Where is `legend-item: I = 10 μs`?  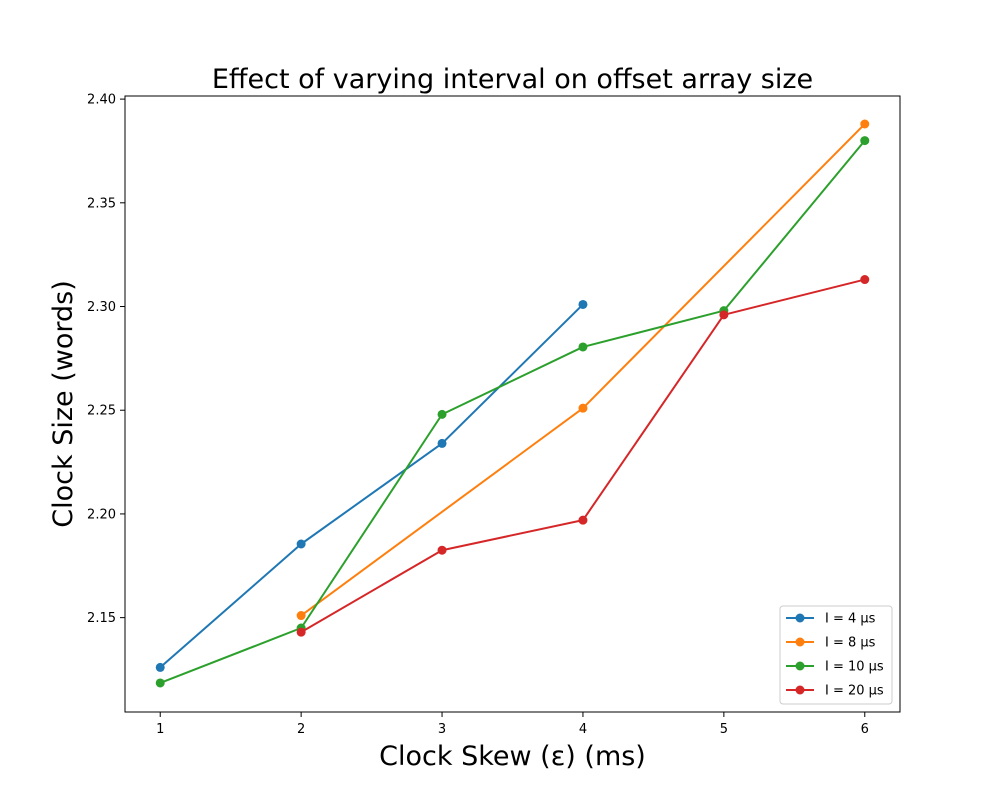 legend-item: I = 10 μs is located at coordinates (835, 667).